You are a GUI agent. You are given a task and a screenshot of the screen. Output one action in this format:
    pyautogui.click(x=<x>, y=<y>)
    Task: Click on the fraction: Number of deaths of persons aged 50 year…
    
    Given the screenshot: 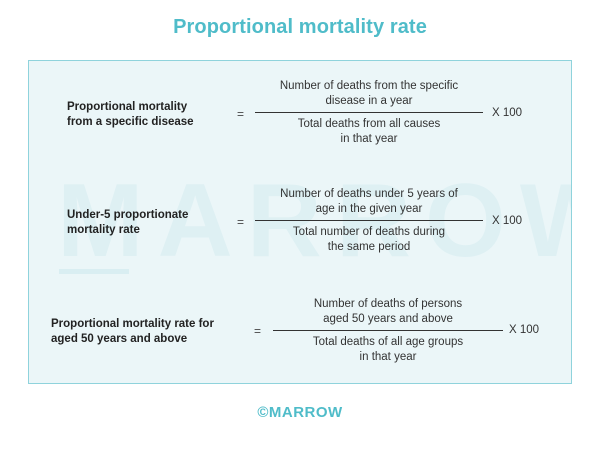 What is the action you would take?
    pyautogui.click(x=388, y=331)
    